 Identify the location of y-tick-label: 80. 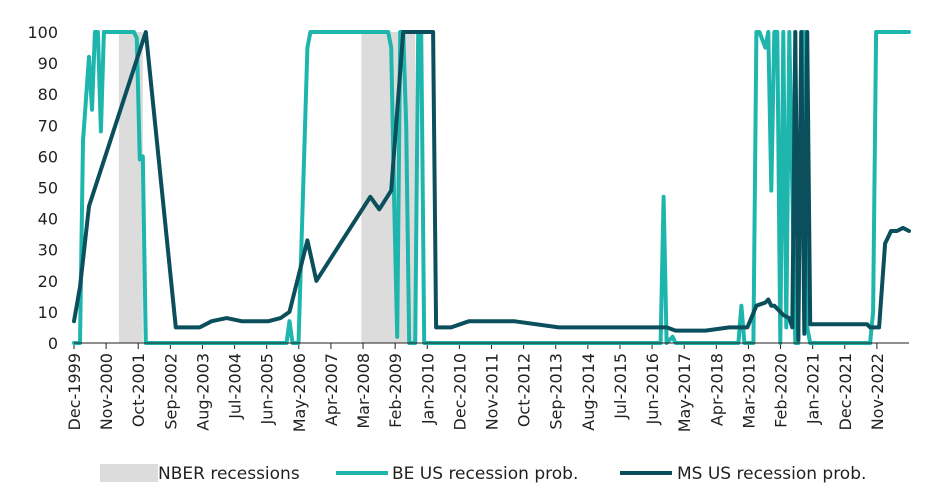
(48, 94).